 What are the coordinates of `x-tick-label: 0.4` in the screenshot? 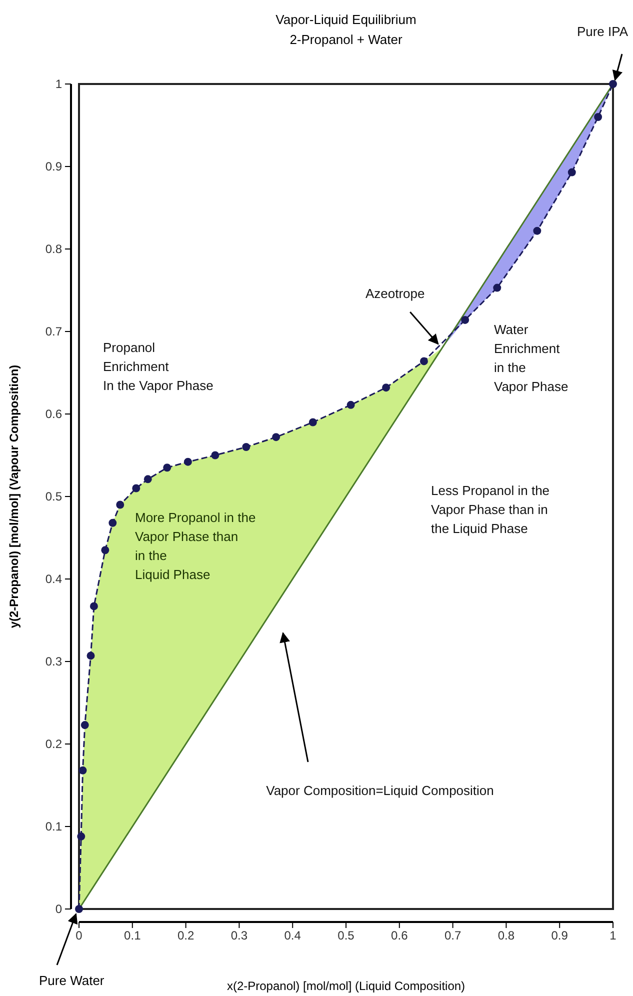 It's located at (293, 935).